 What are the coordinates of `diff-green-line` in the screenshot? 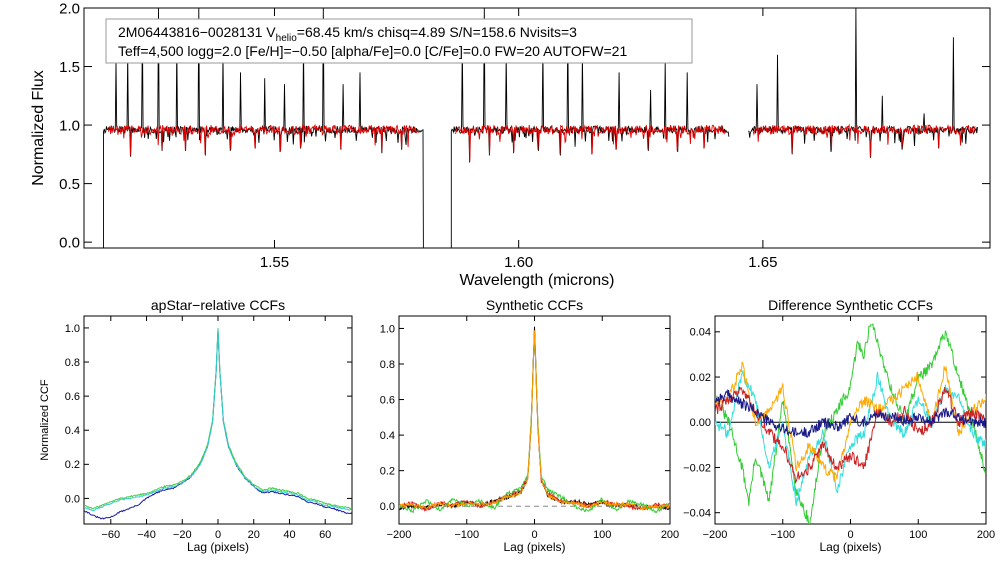 It's located at (850, 423).